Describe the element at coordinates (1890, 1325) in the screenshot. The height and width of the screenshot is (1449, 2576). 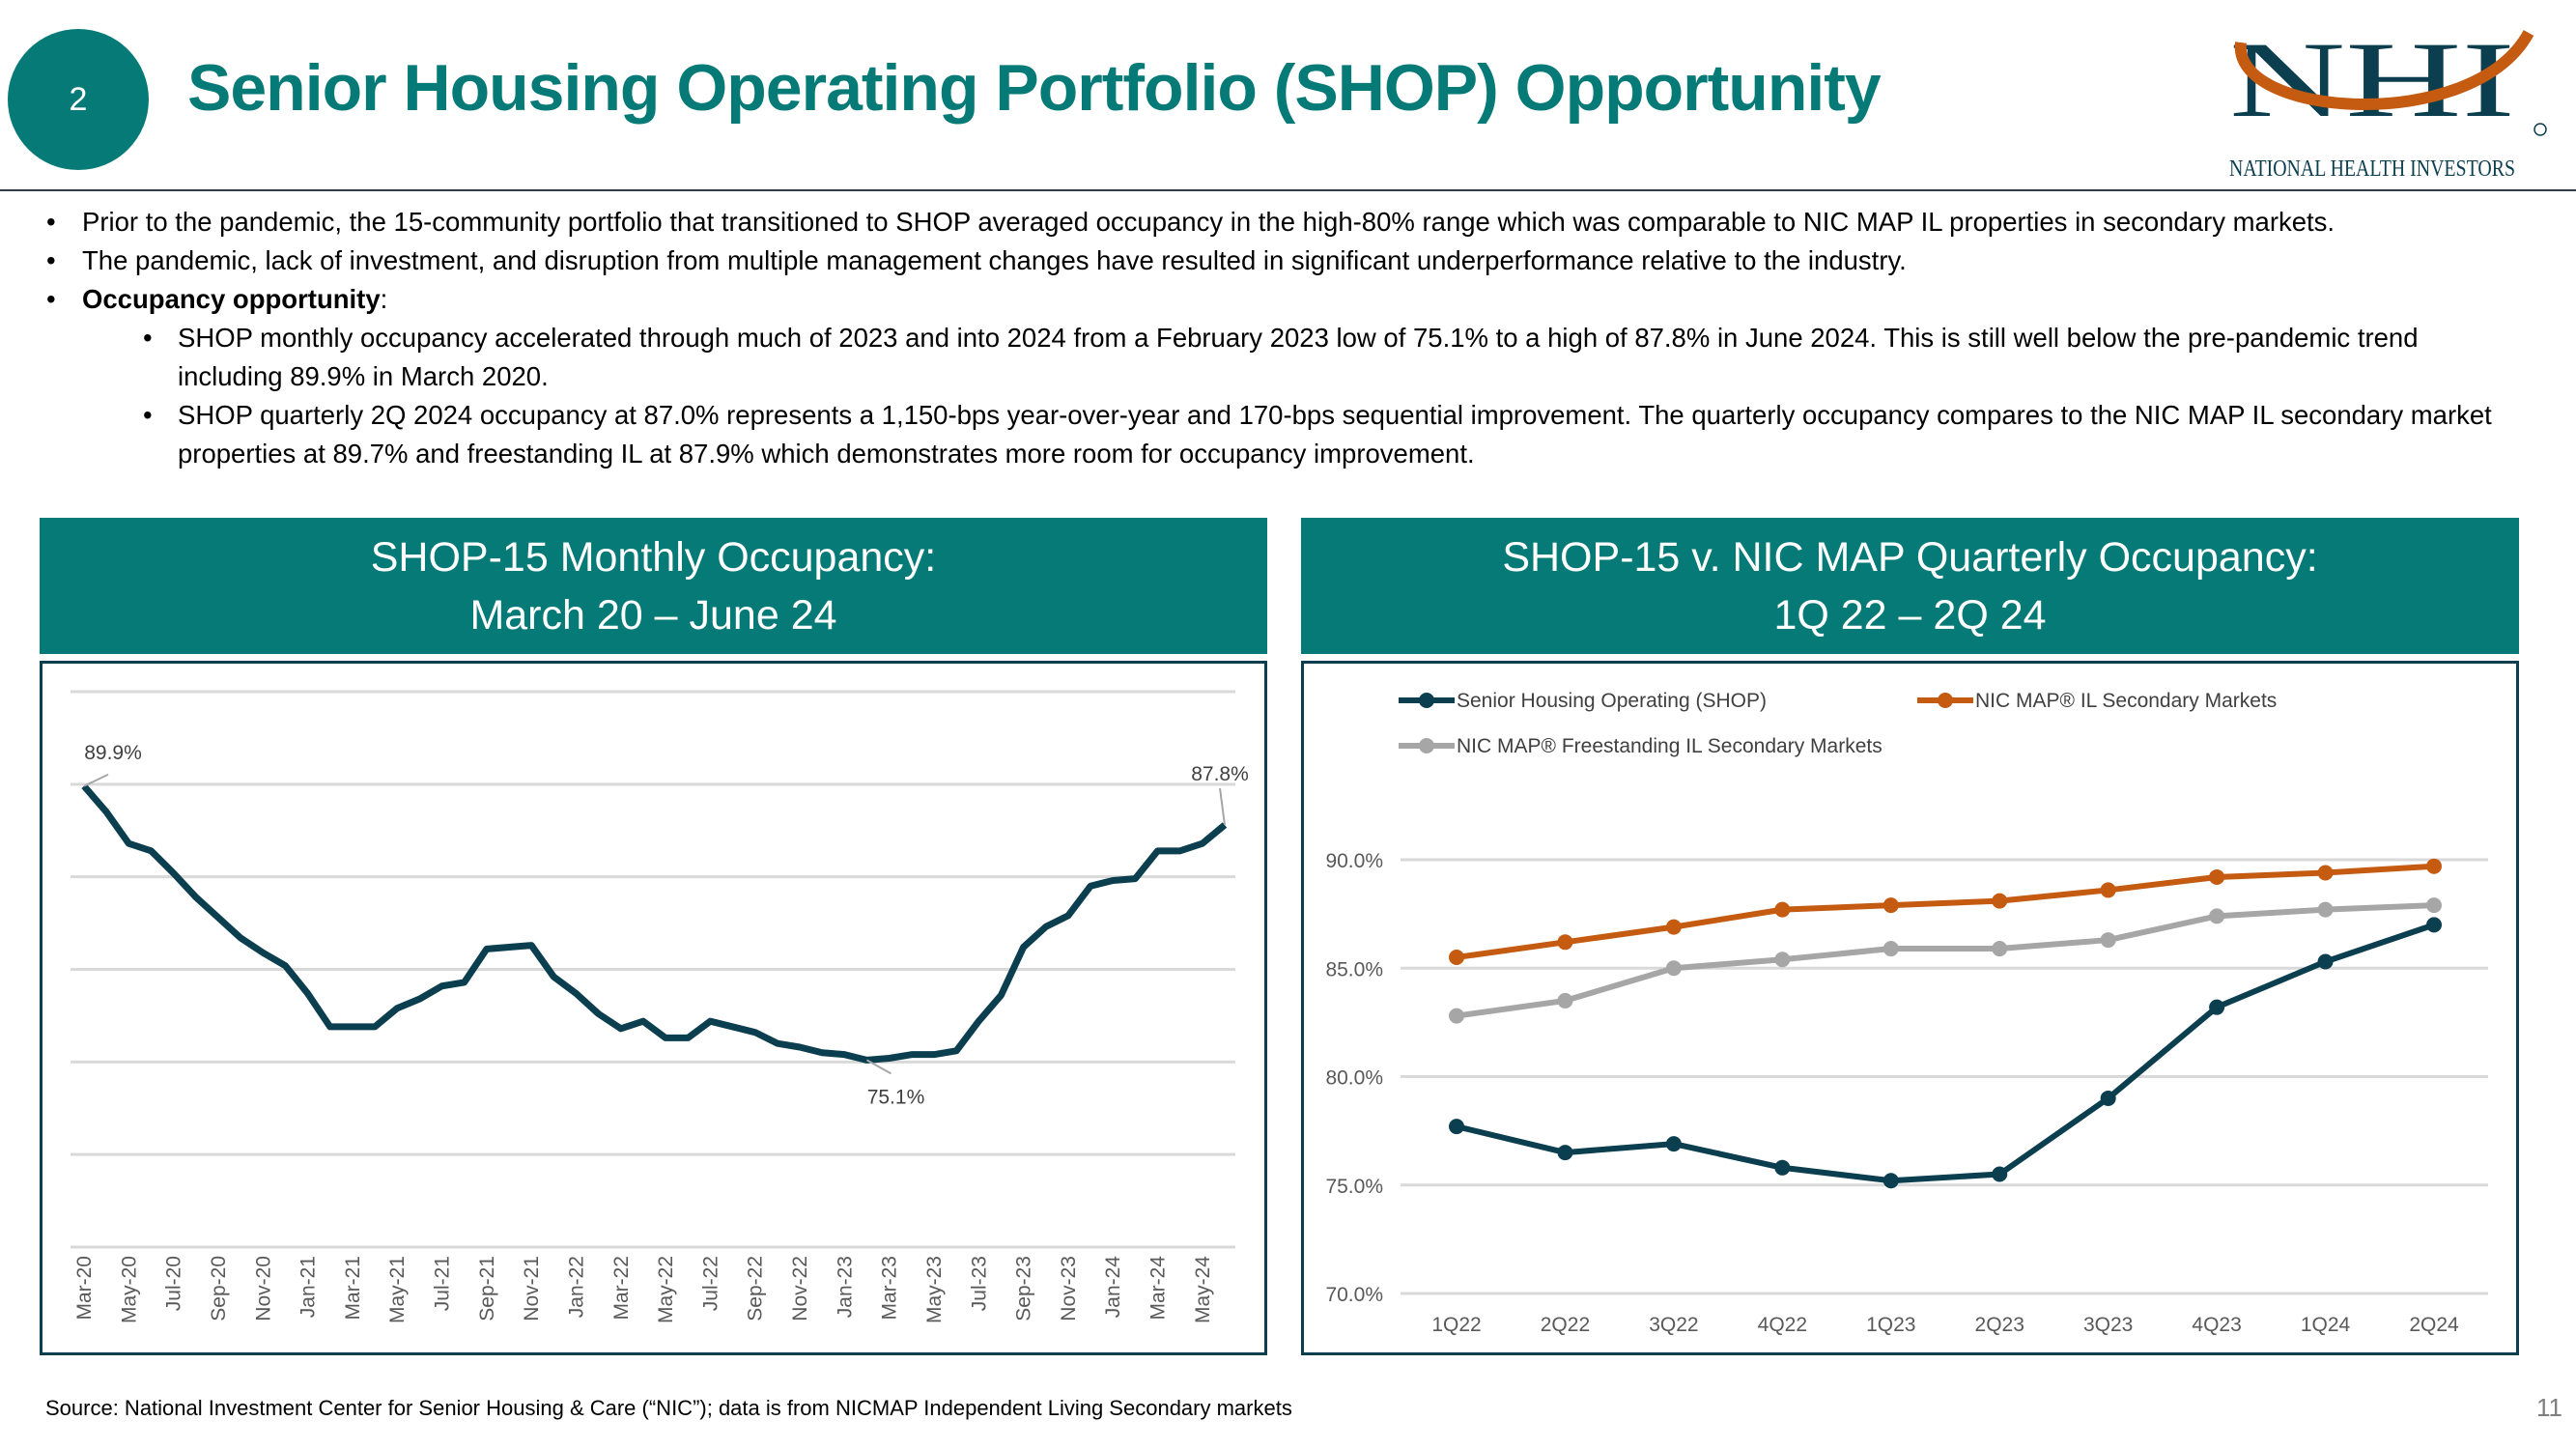
I see `x-tick-label: 1Q23` at that location.